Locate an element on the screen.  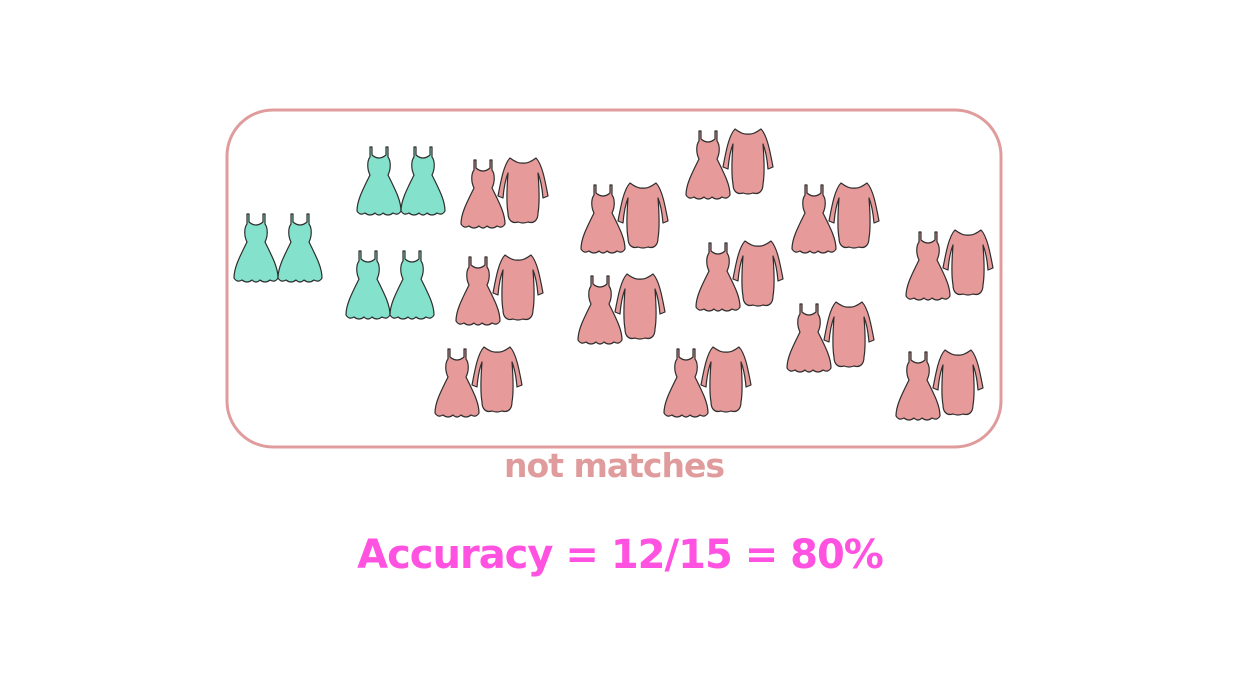
box-label: not matches is located at coordinates (614, 465).